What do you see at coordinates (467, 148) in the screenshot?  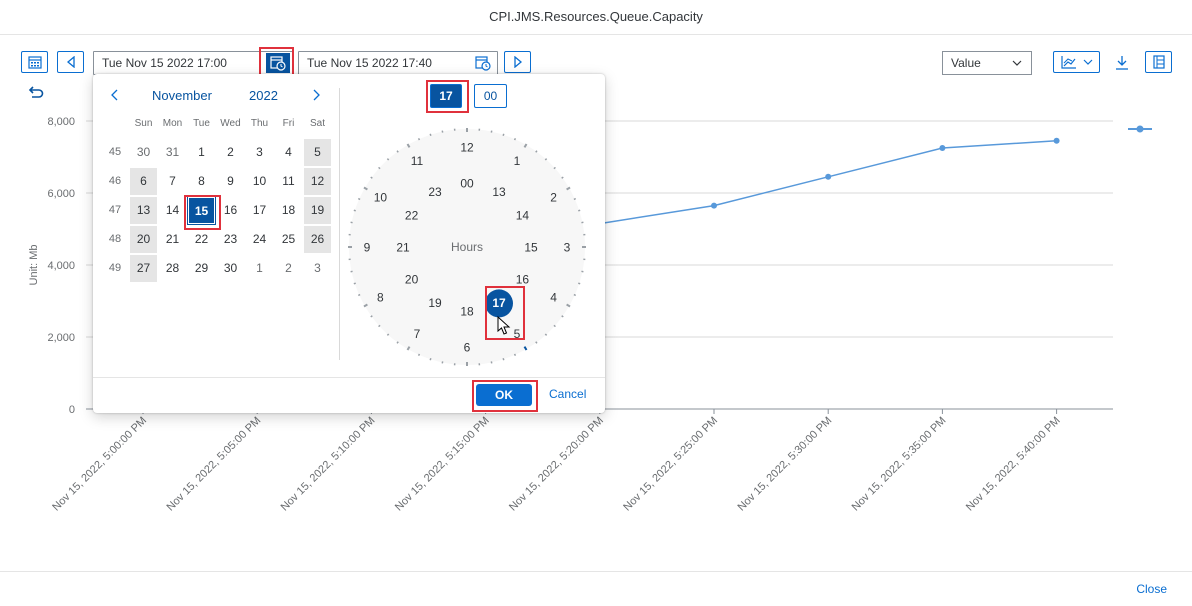 I see `clock-hour-option: 12` at bounding box center [467, 148].